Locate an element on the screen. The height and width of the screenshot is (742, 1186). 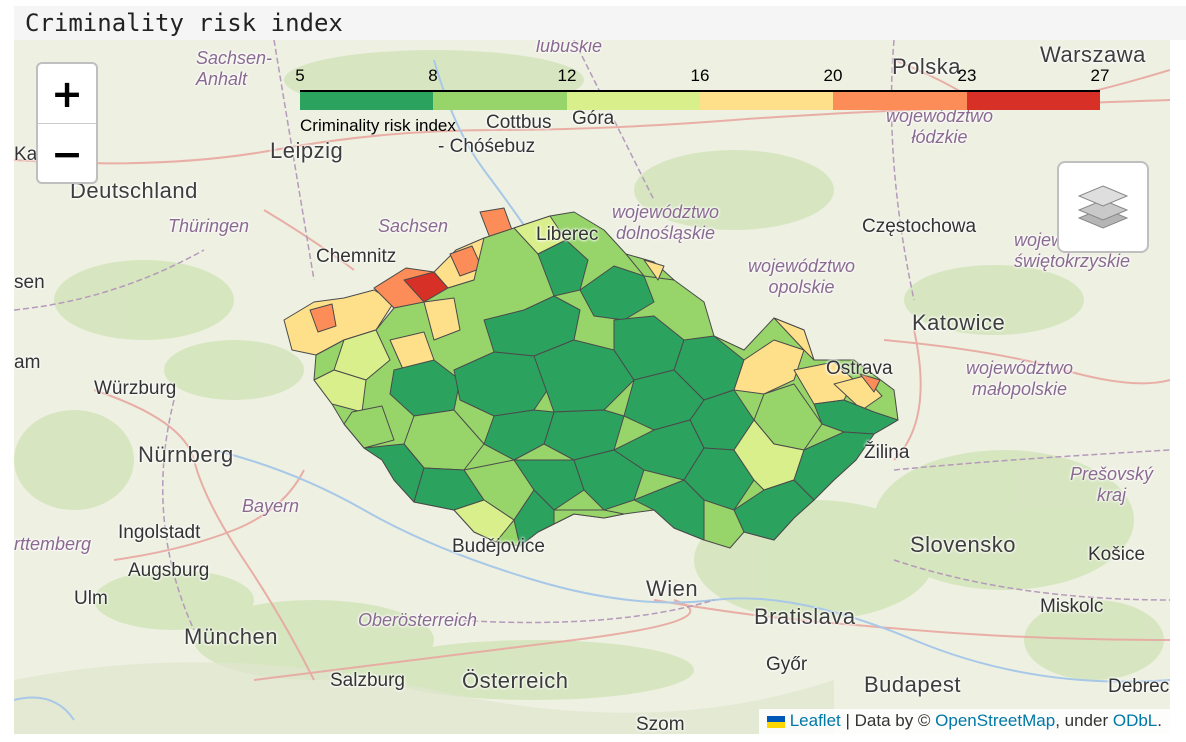
legend-caption: Criminality risk index is located at coordinates (378, 125).